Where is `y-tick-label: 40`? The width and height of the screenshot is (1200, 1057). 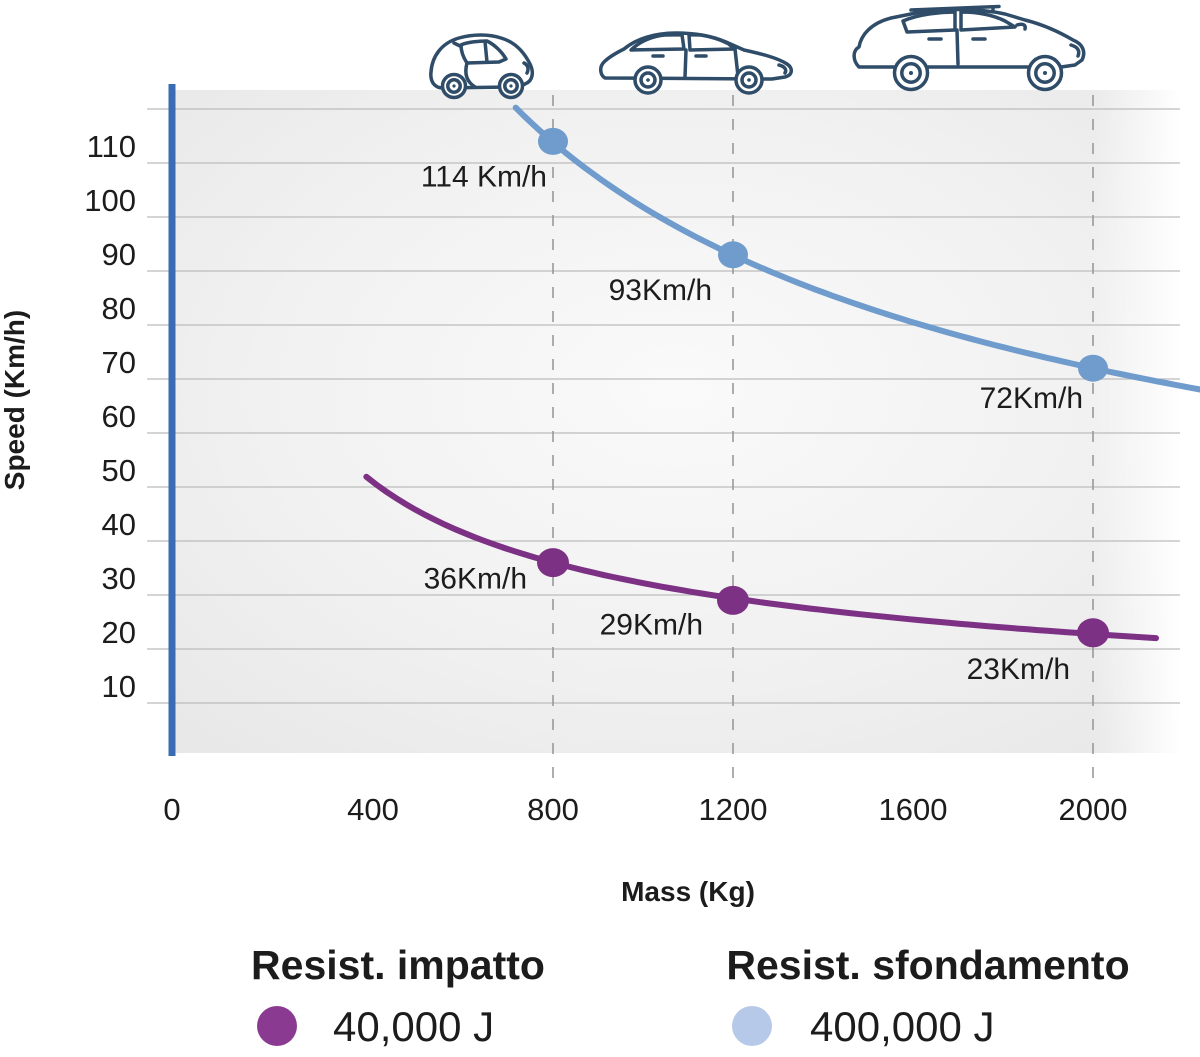
y-tick-label: 40 is located at coordinates (119, 524).